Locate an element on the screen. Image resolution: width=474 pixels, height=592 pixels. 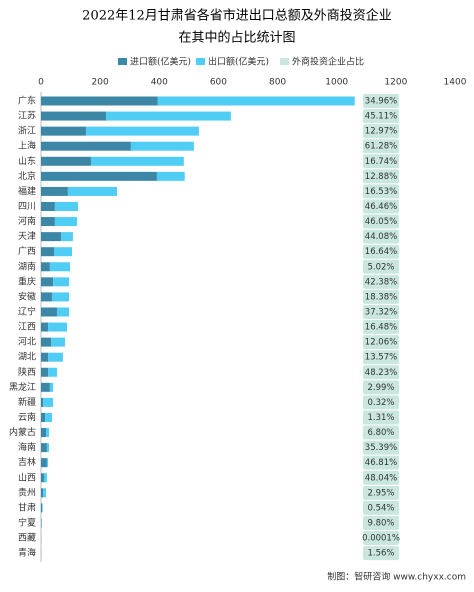
y-tick-label: 河北 is located at coordinates (27, 342).